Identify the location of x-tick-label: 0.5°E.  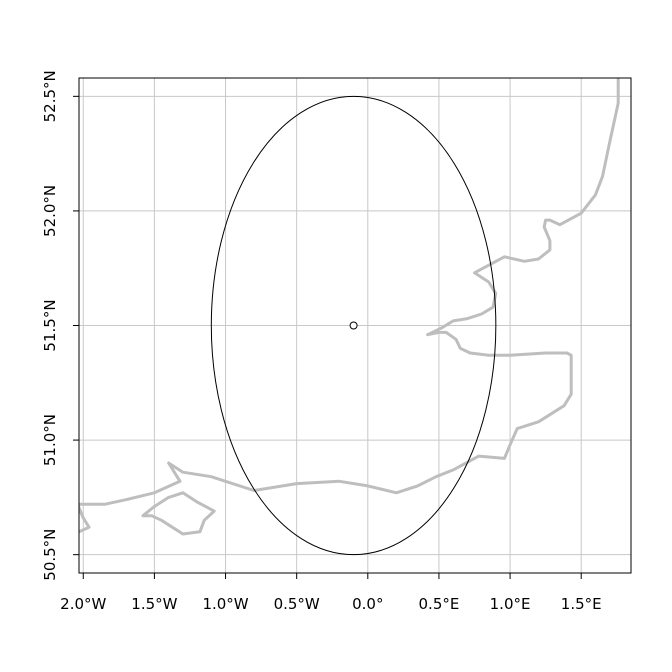
(439, 604).